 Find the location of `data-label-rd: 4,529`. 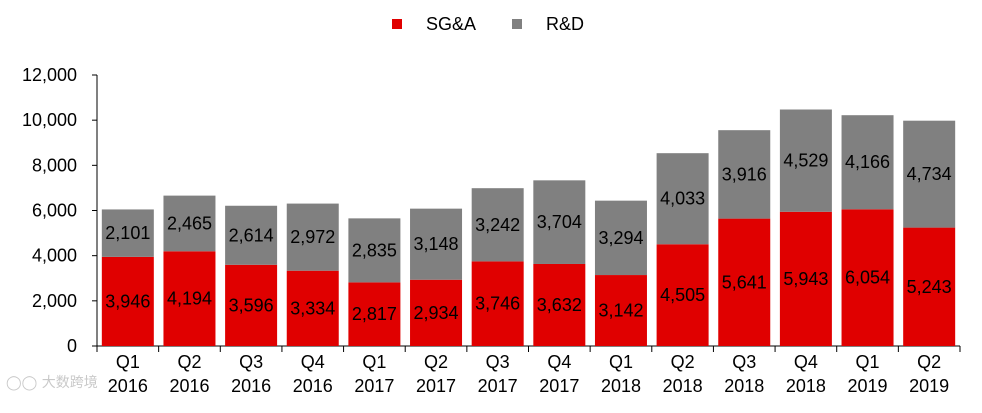

data-label-rd: 4,529 is located at coordinates (805, 161).